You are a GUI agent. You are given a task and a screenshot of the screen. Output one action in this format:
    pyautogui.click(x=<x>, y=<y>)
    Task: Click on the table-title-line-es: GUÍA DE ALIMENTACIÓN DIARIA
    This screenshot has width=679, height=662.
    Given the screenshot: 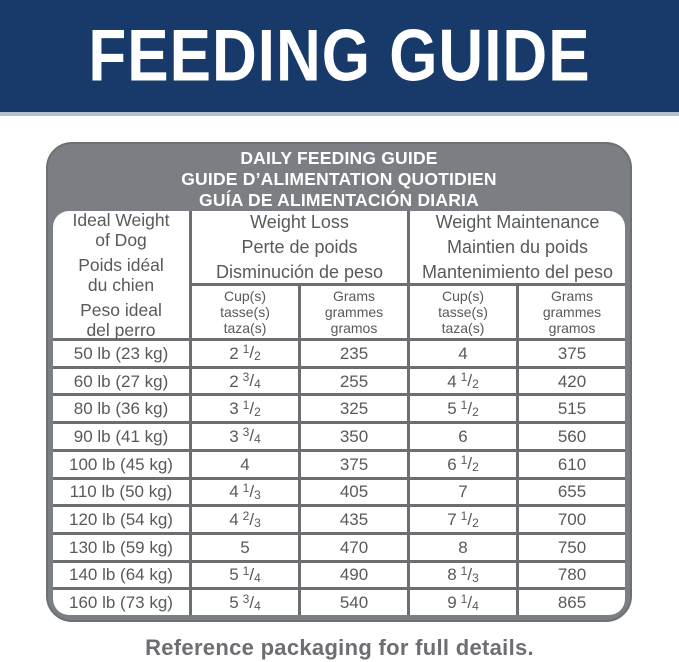 What is the action you would take?
    pyautogui.click(x=339, y=200)
    